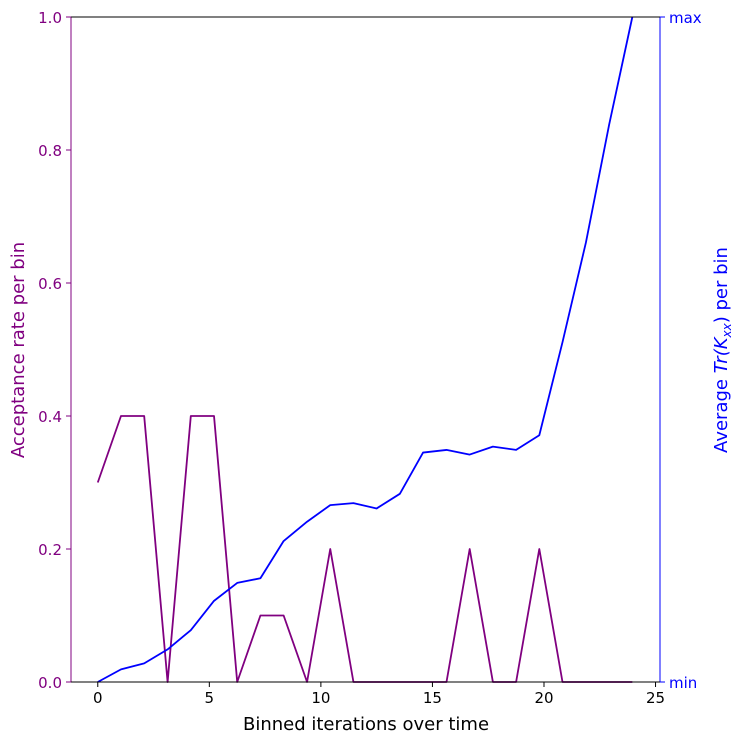  What do you see at coordinates (366, 724) in the screenshot?
I see `x-axis-title: Binned iterations over time` at bounding box center [366, 724].